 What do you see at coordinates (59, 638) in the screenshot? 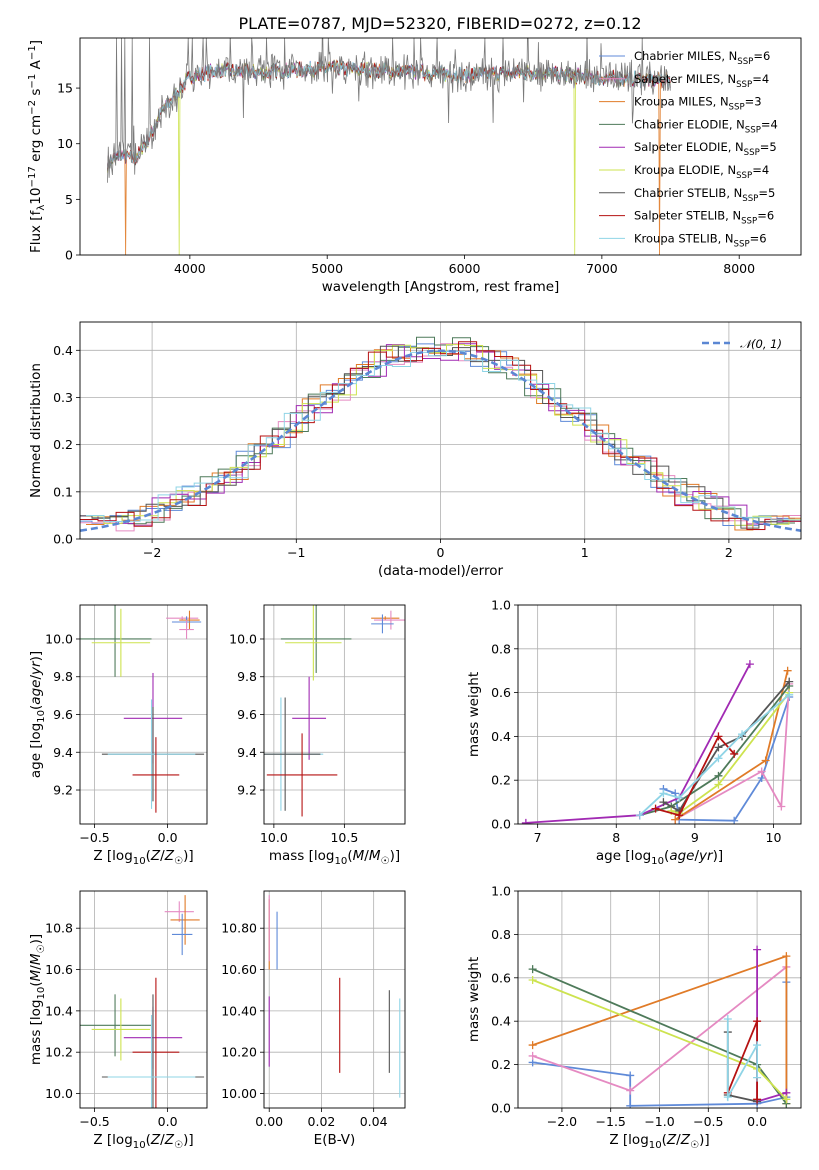
I see `age-metal-ytick-label: 10.0` at bounding box center [59, 638].